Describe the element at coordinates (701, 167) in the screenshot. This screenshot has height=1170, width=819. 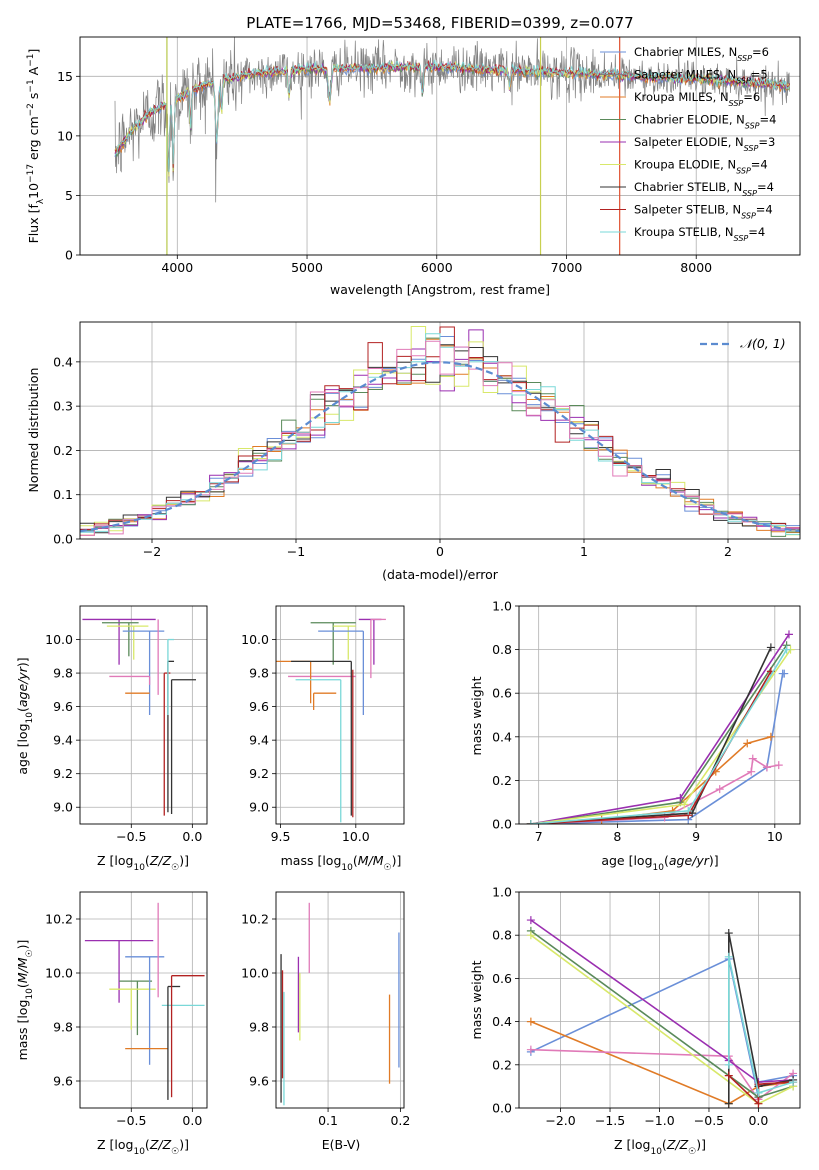
I see `legend-label: Kroupa ELODIE, NSSP=4` at that location.